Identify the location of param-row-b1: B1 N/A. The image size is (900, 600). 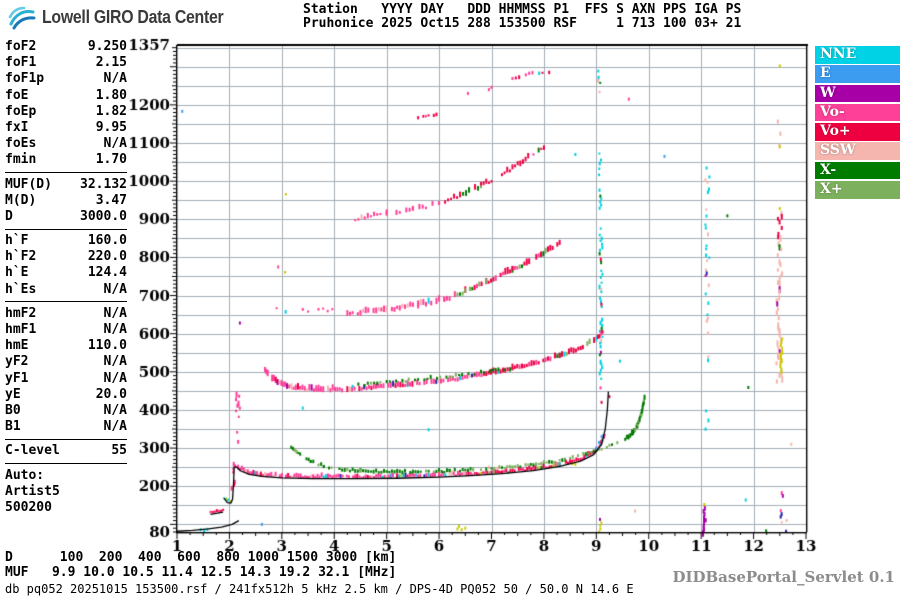
(66, 427).